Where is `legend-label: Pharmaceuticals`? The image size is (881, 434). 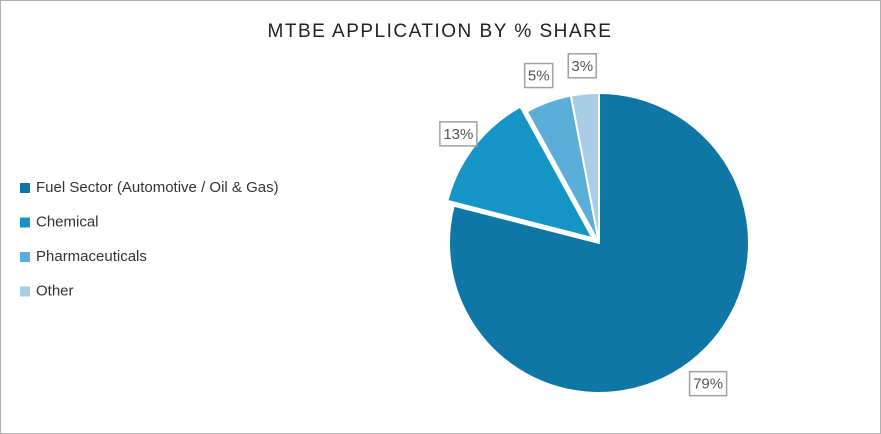
legend-label: Pharmaceuticals is located at coordinates (91, 256).